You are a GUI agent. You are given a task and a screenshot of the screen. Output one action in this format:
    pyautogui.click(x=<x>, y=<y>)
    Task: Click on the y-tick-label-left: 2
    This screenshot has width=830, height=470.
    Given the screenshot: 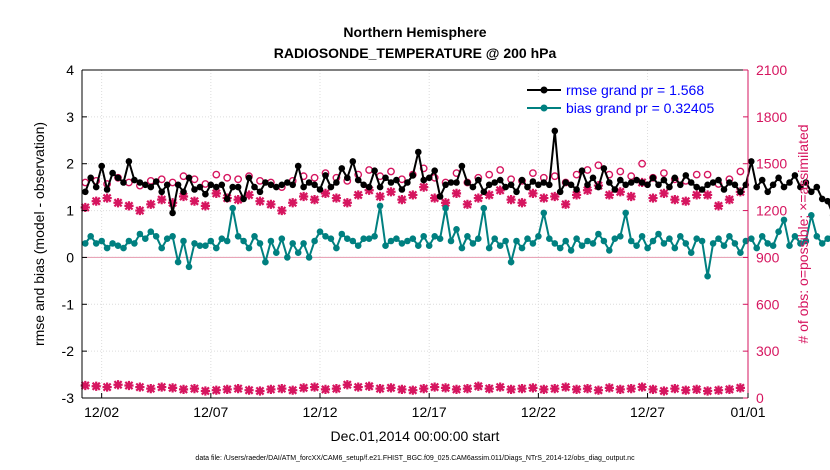 What is the action you would take?
    pyautogui.click(x=70, y=164)
    